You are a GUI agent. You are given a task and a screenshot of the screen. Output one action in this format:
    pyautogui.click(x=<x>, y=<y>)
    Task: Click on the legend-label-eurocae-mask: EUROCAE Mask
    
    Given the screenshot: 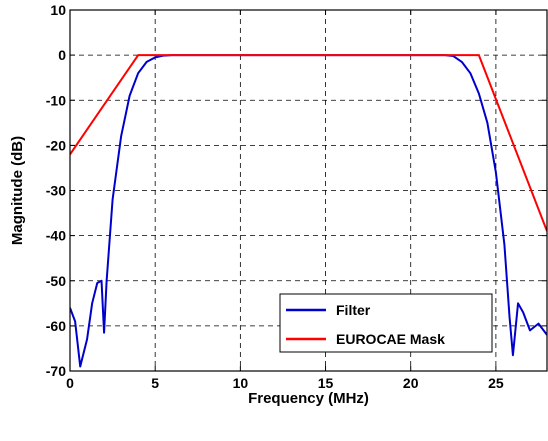 What is the action you would take?
    pyautogui.click(x=390, y=339)
    